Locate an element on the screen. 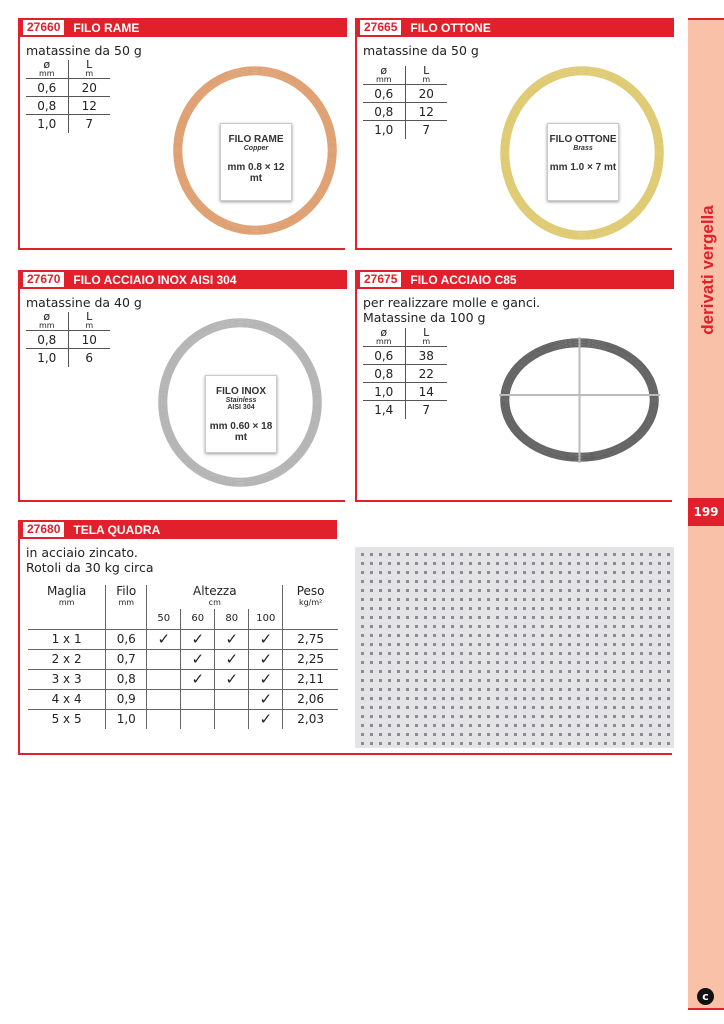 The height and width of the screenshot is (1024, 724). table-row: 0,6 20 is located at coordinates (405, 93).